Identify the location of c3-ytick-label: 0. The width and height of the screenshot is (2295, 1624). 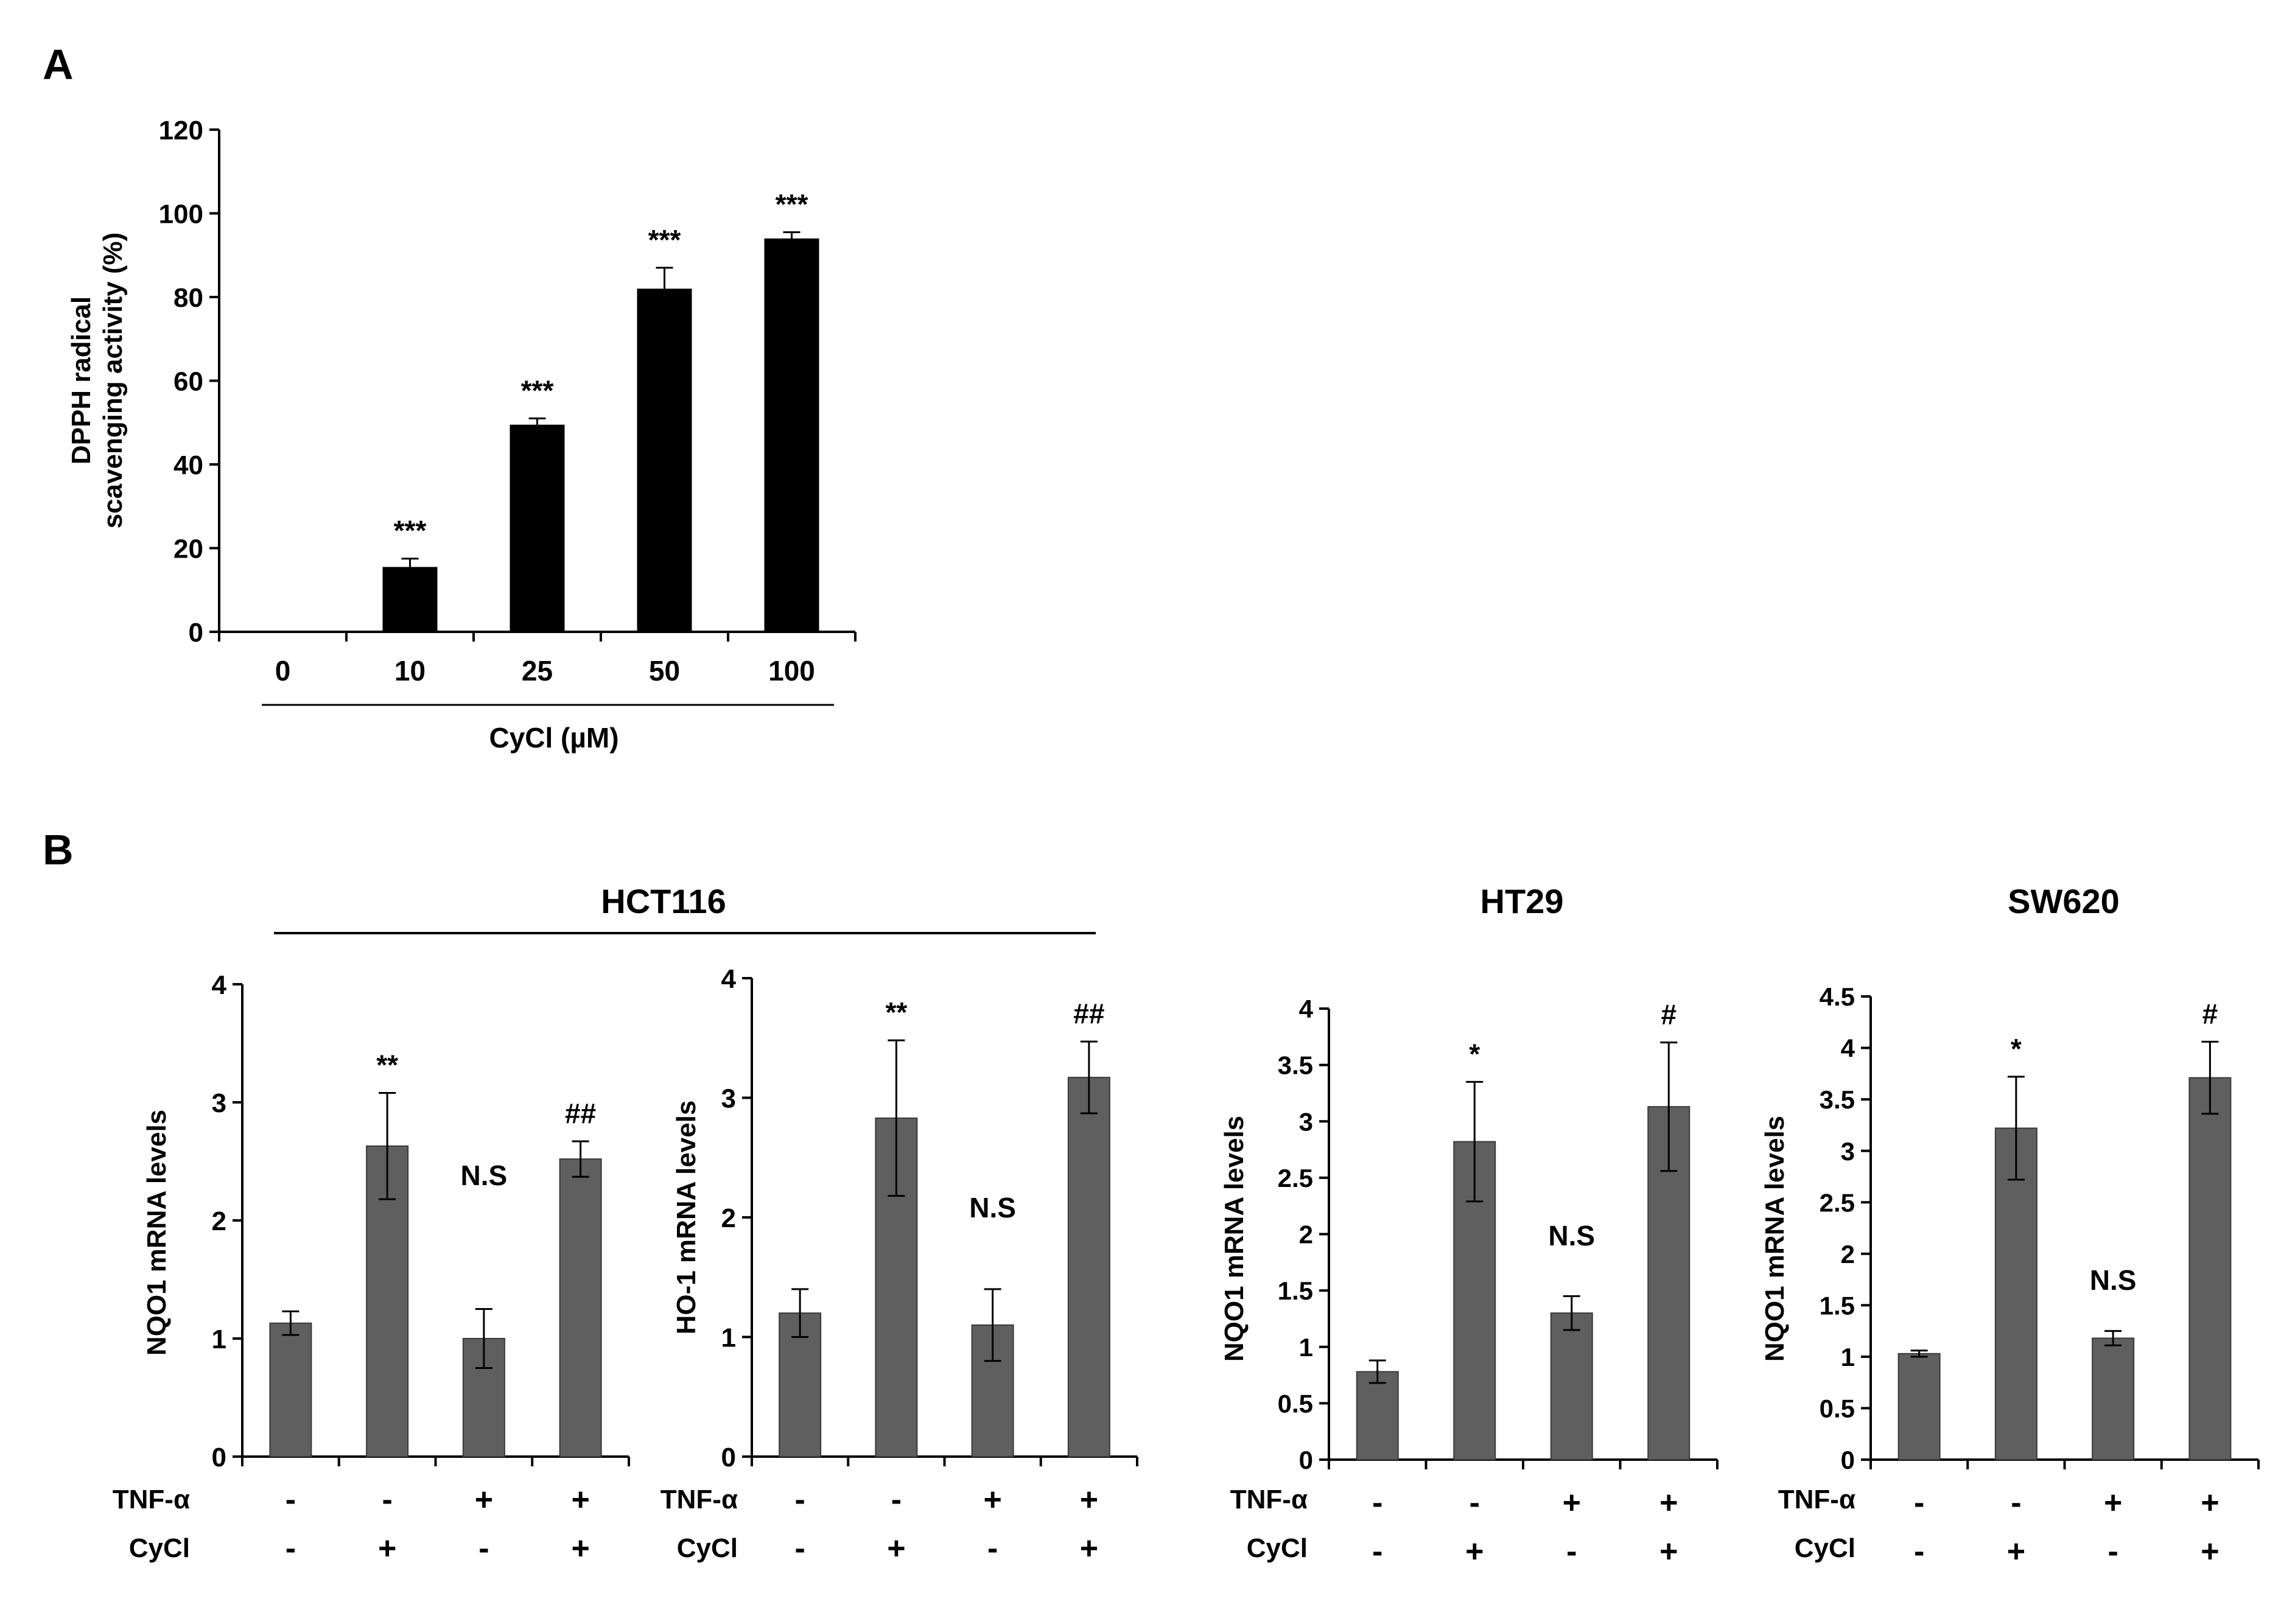
(1306, 1460).